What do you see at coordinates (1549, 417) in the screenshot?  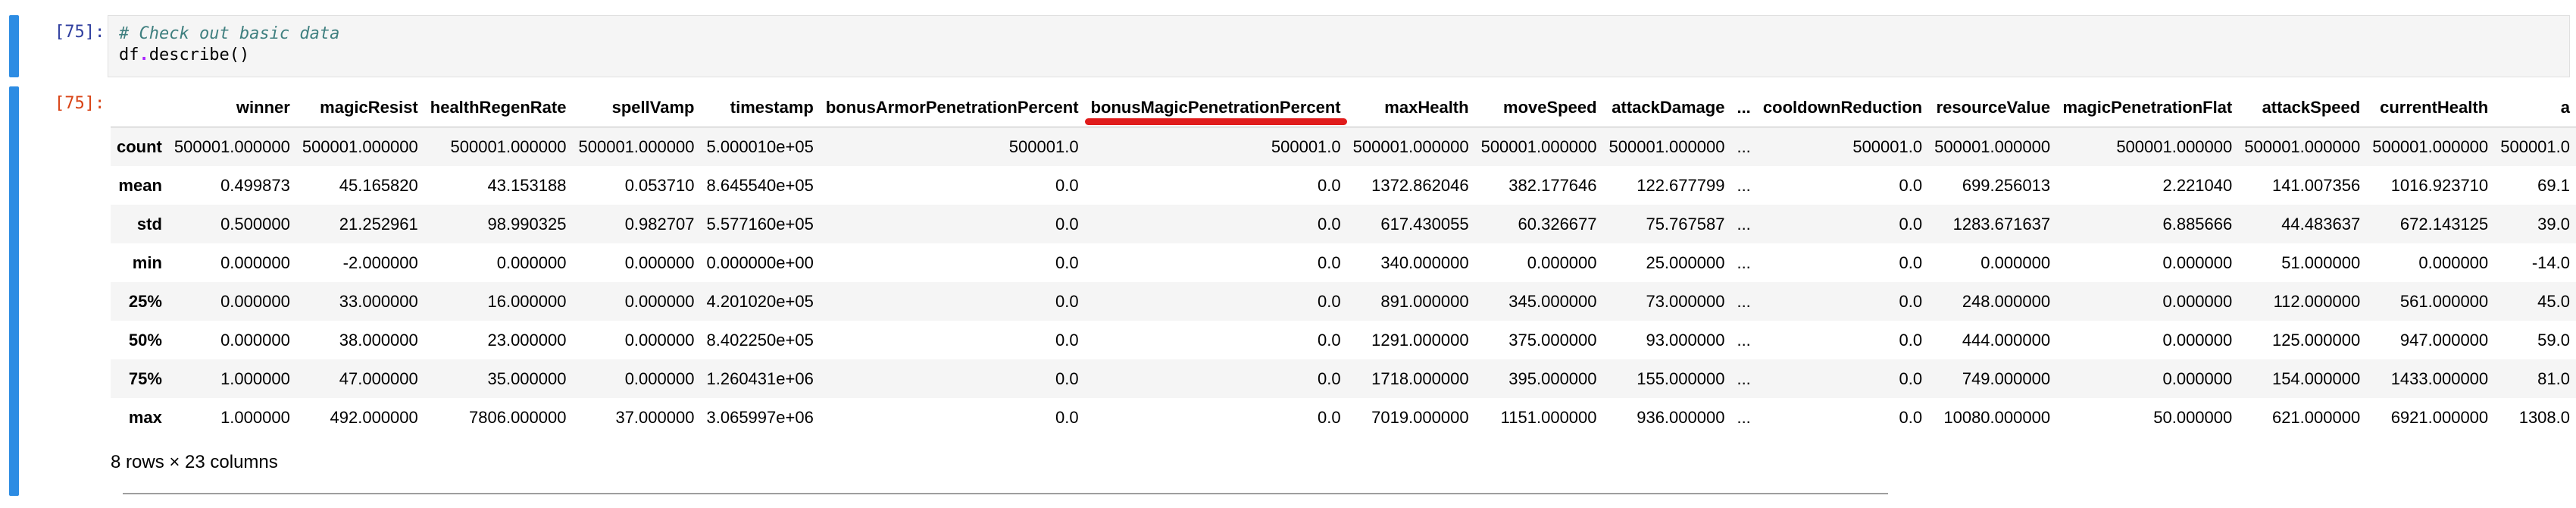 I see `table-cell: 1151.000000` at bounding box center [1549, 417].